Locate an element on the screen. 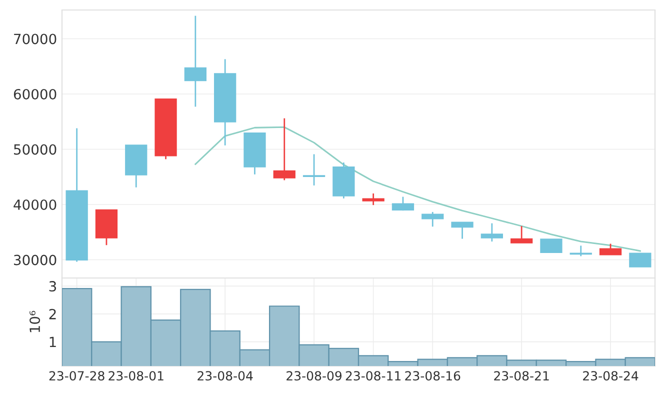 The image size is (665, 396). y-tick-label: 70000 is located at coordinates (35, 39).